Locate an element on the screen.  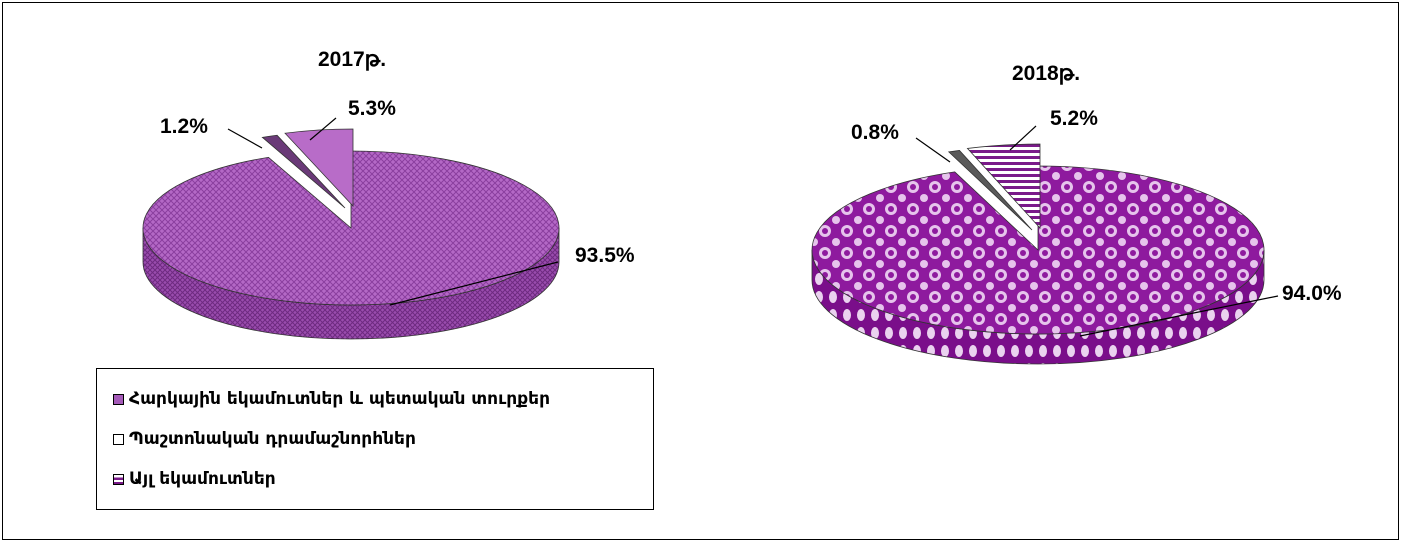
value-label-0-2: 5.3% is located at coordinates (372, 108).